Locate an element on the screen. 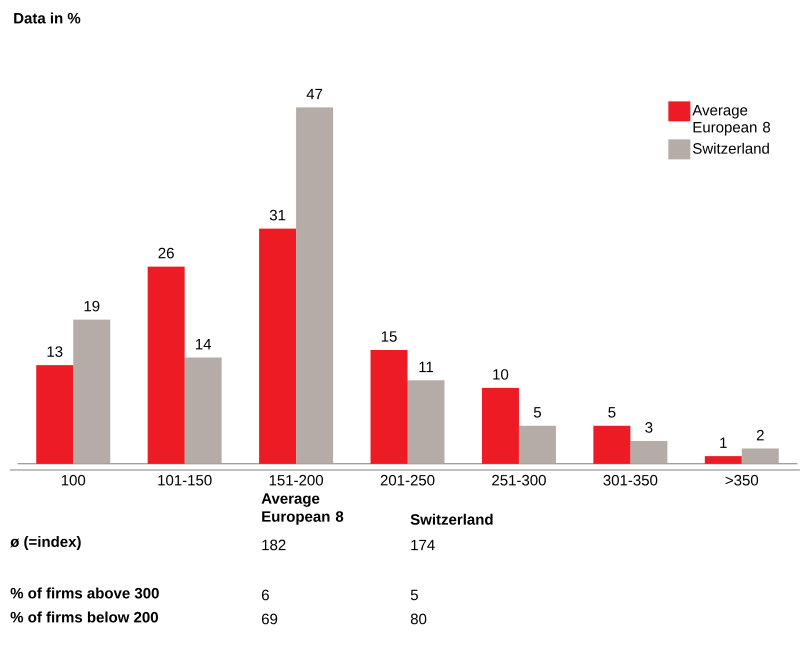  text: 182 is located at coordinates (274, 545).